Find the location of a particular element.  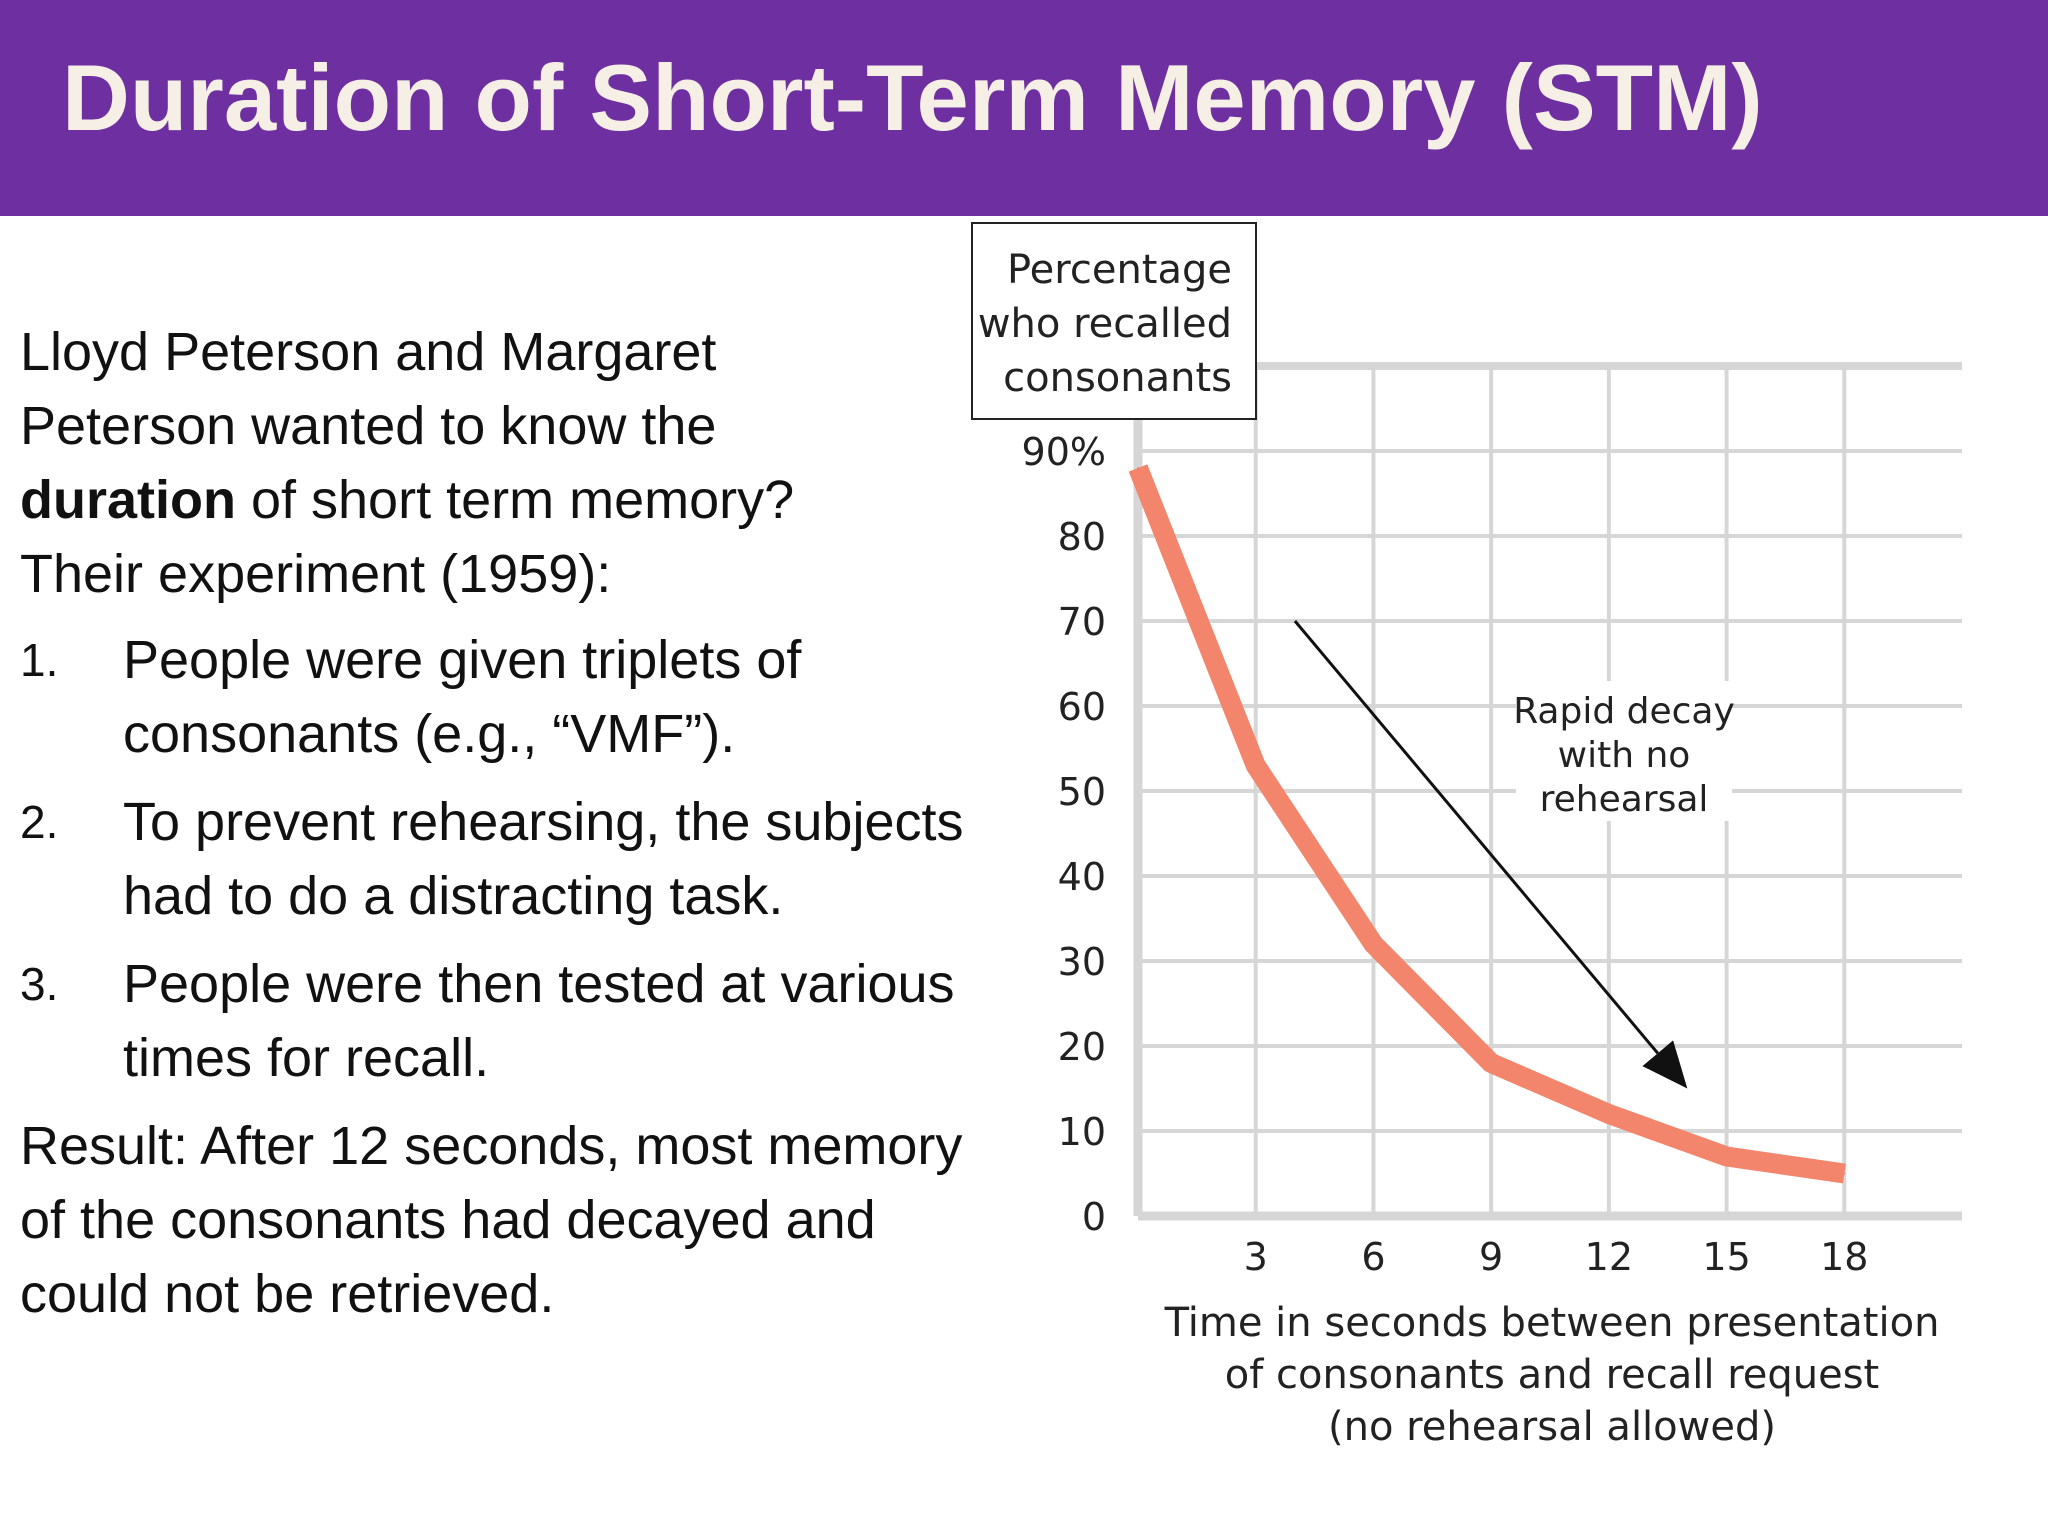

slide-title: Duration of Short-Term Memory (STM) is located at coordinates (912, 97).